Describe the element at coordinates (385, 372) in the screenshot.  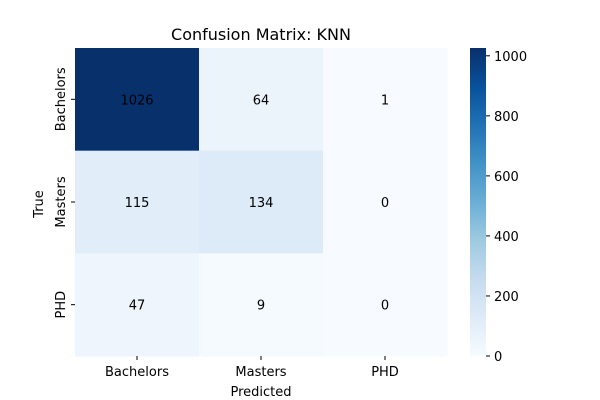
I see `x-tick-label: PHD` at that location.